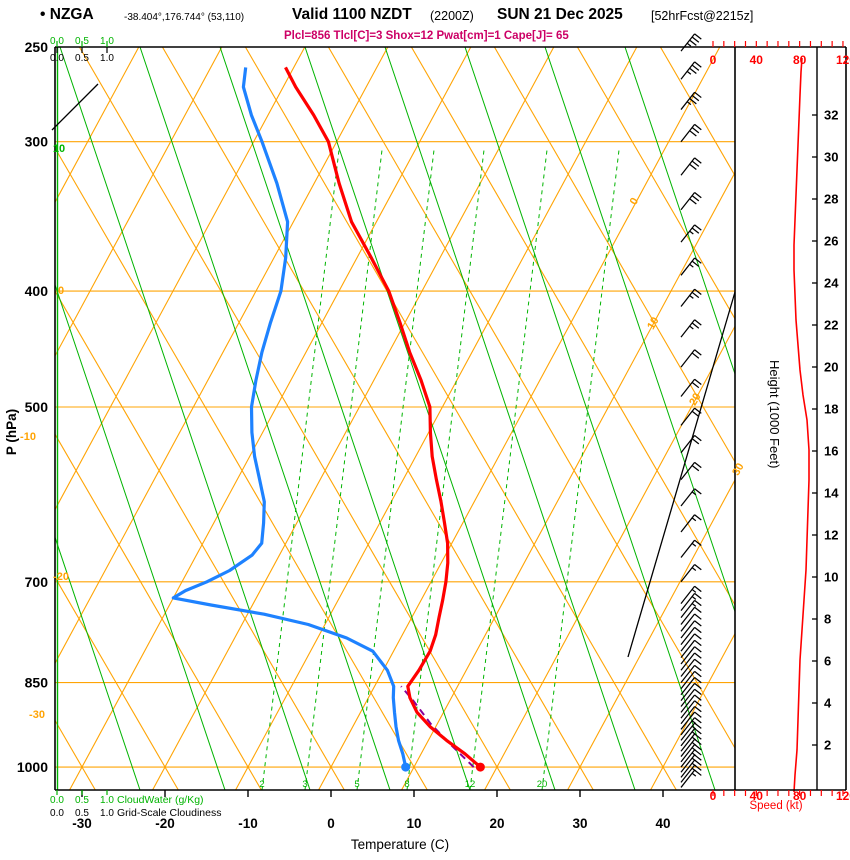 The width and height of the screenshot is (850, 860). Describe the element at coordinates (32, 767) in the screenshot. I see `svg-text: 1000` at that location.